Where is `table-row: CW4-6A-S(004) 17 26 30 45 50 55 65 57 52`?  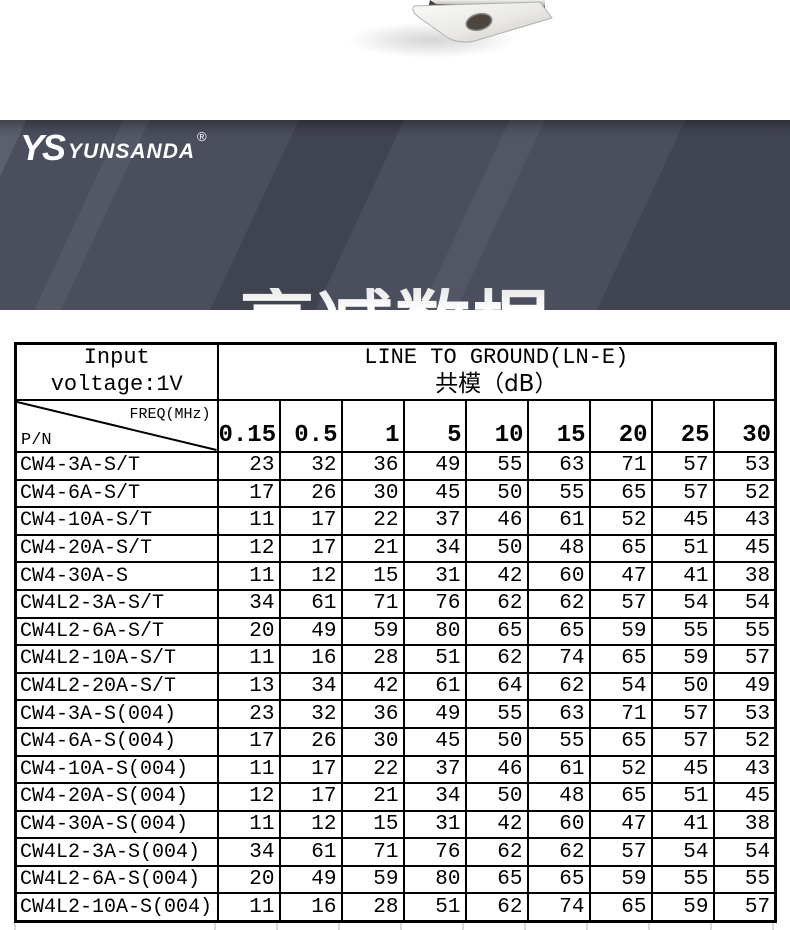 table-row: CW4-6A-S(004) 17 26 30 45 50 55 65 57 52 is located at coordinates (395, 741).